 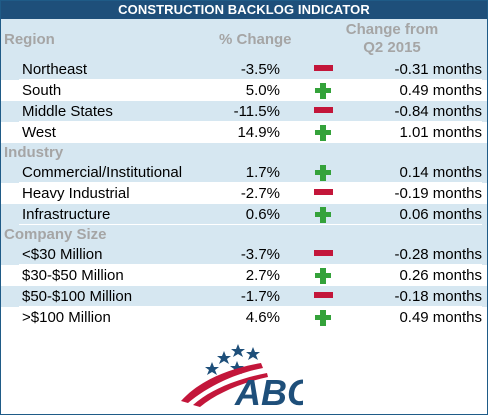 I want to click on header-change-from-line2: Q2 2015, so click(x=392, y=47).